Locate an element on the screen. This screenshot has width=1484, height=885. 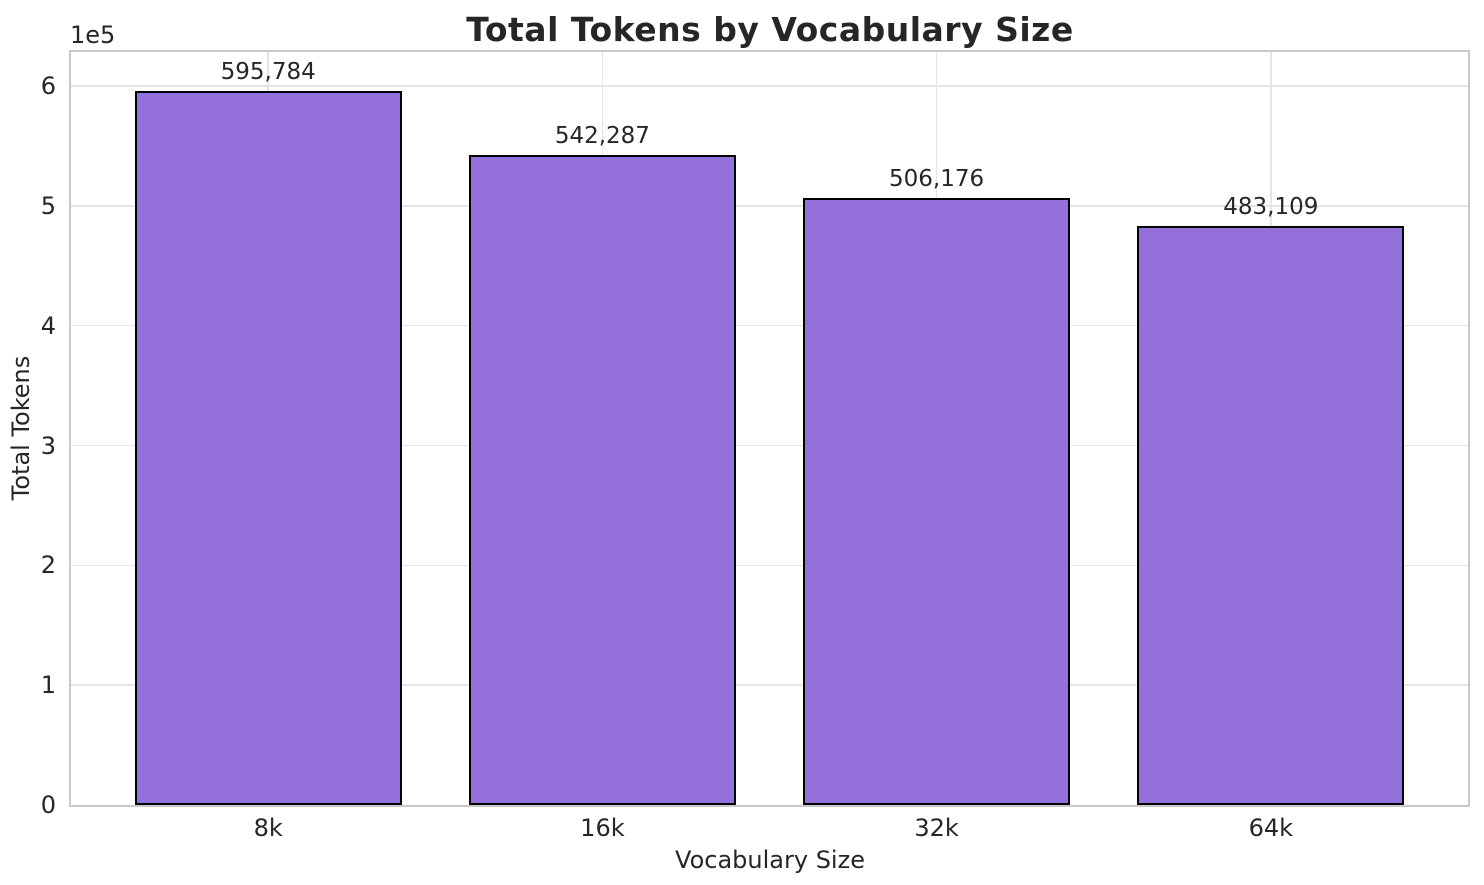
y-tick-label: 1 is located at coordinates (48, 685).